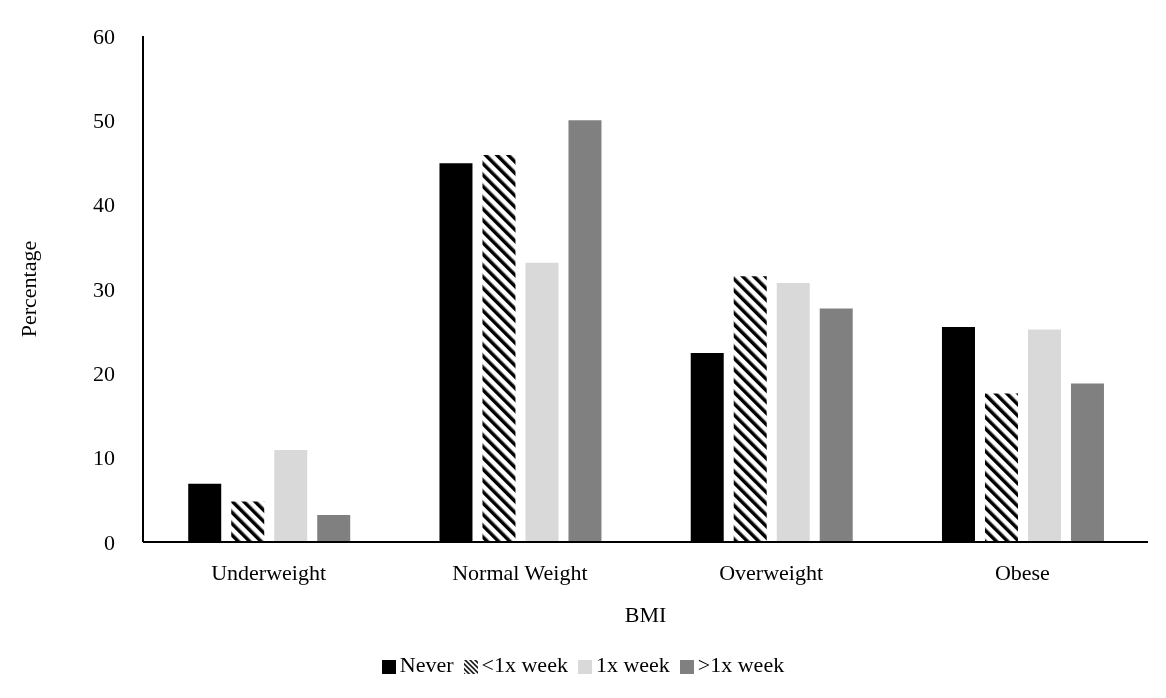  Describe the element at coordinates (104, 121) in the screenshot. I see `y-tick-label: 50` at that location.